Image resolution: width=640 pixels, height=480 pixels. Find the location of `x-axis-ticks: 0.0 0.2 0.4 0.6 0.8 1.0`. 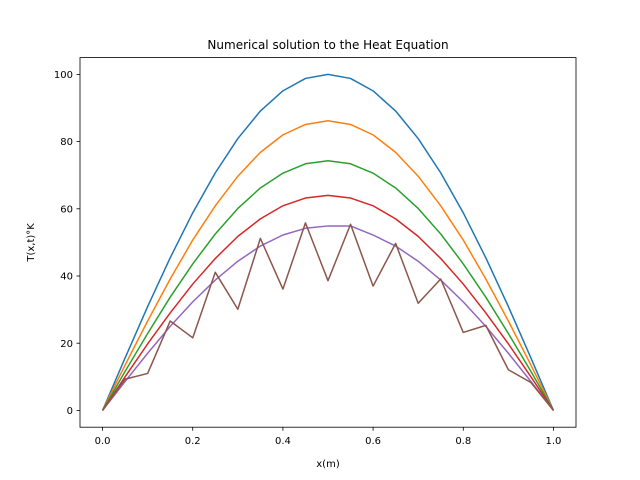

x-axis-ticks: 0.0 0.2 0.4 0.6 0.8 1.0 is located at coordinates (328, 437).